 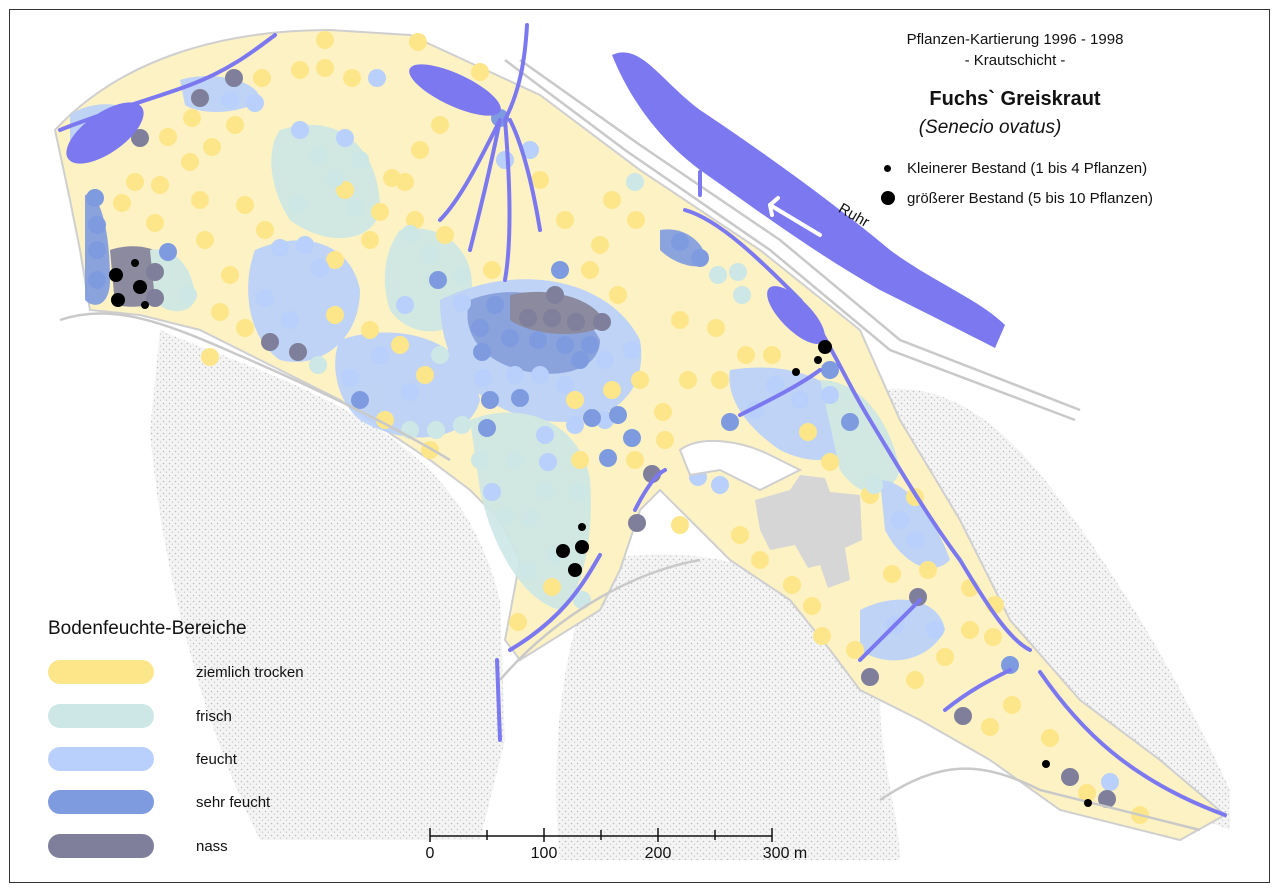 I want to click on legend-label: feucht, so click(x=216, y=759).